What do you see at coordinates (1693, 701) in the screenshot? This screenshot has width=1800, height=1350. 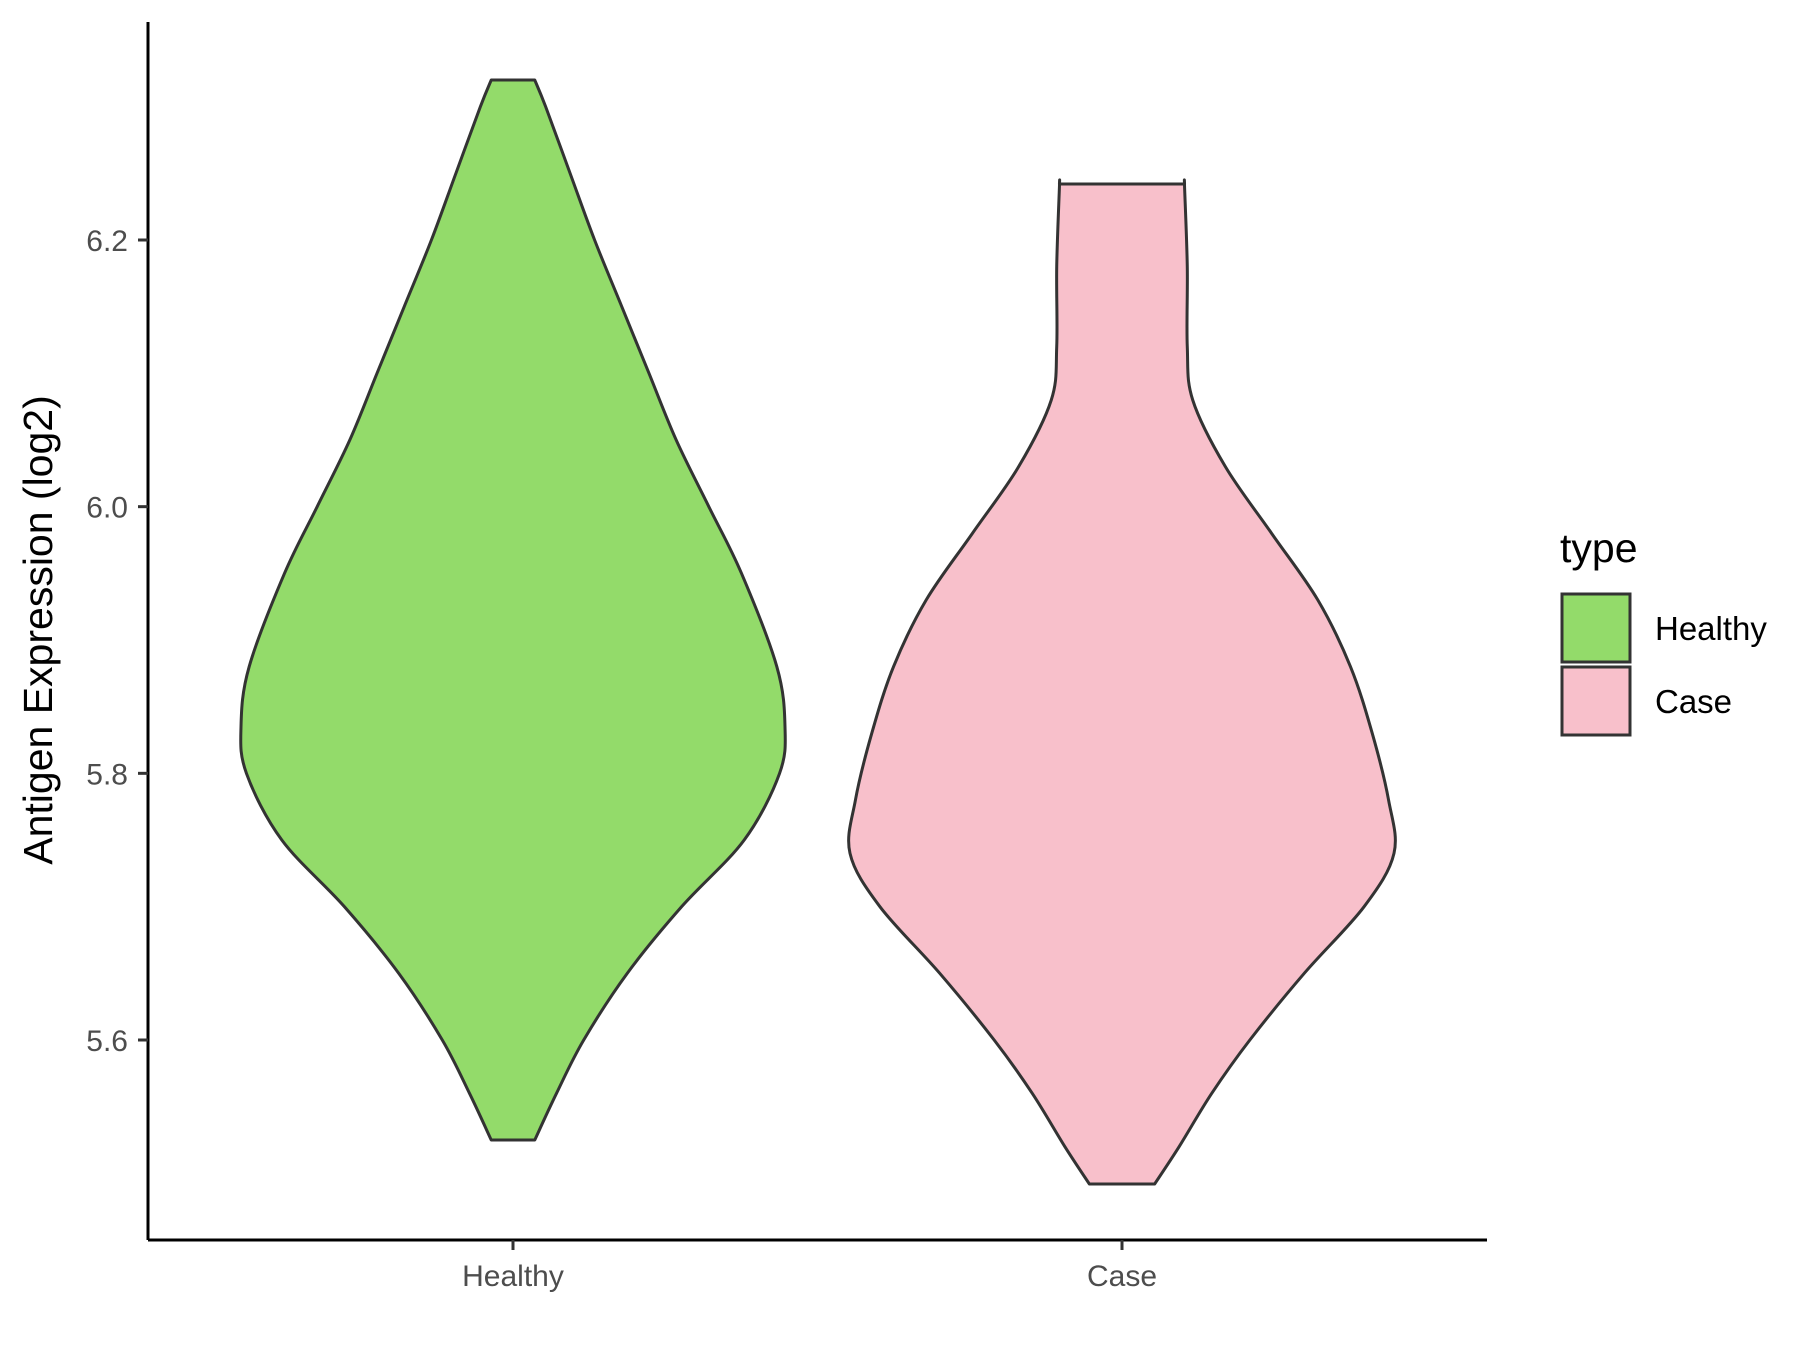 I see `legend-label-case: Case` at bounding box center [1693, 701].